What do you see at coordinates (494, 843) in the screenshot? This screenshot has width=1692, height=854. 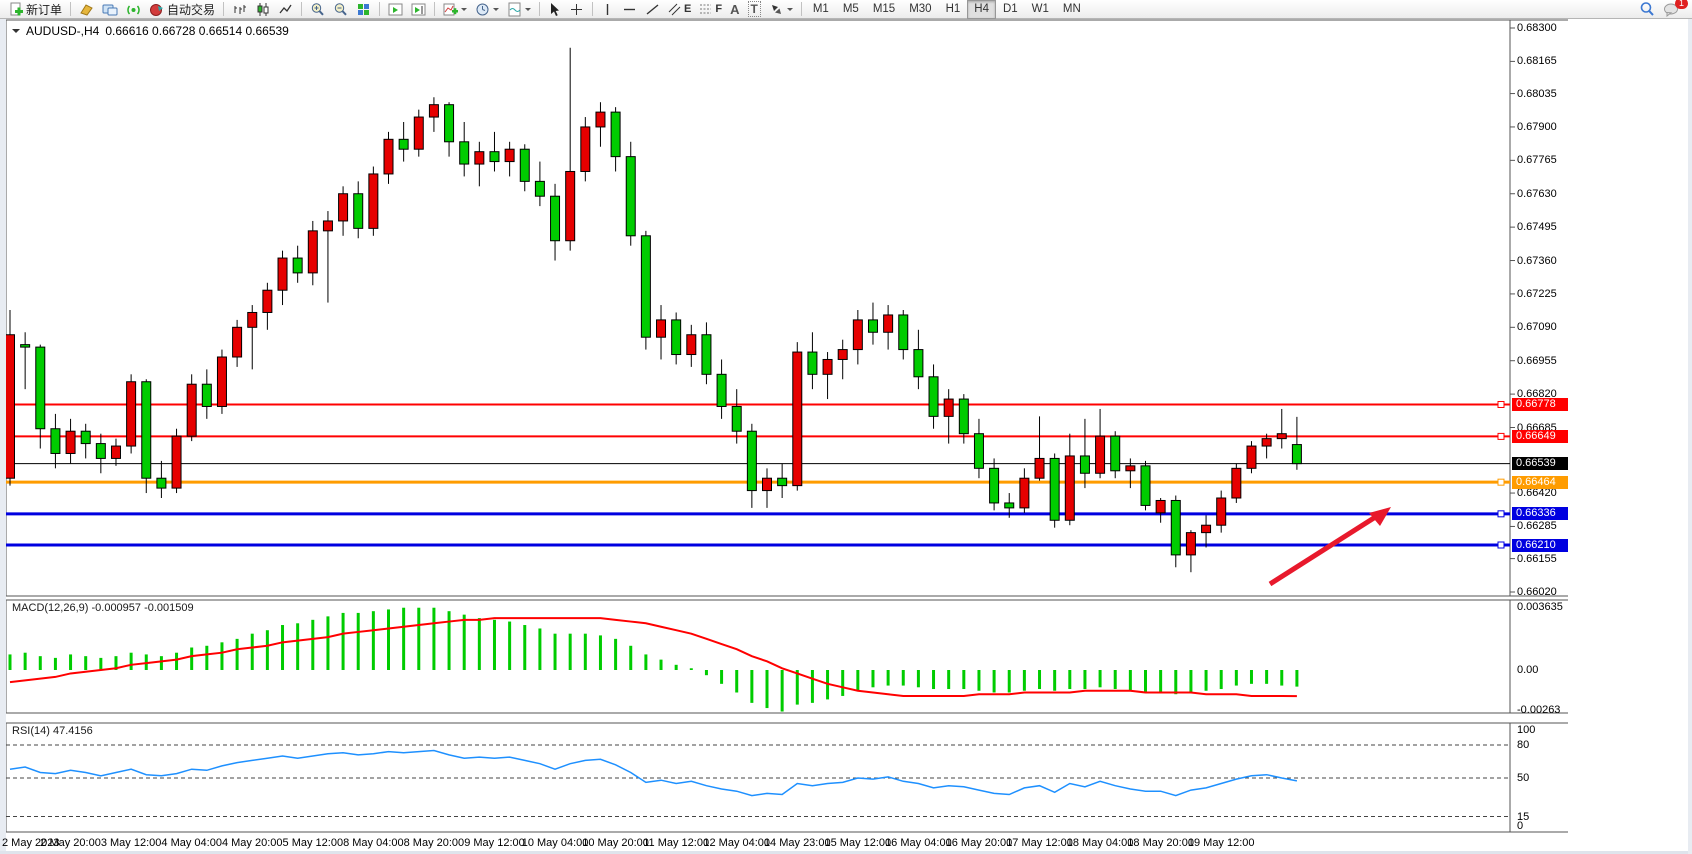 I see `time-axis-label: 9 May 12:00` at bounding box center [494, 843].